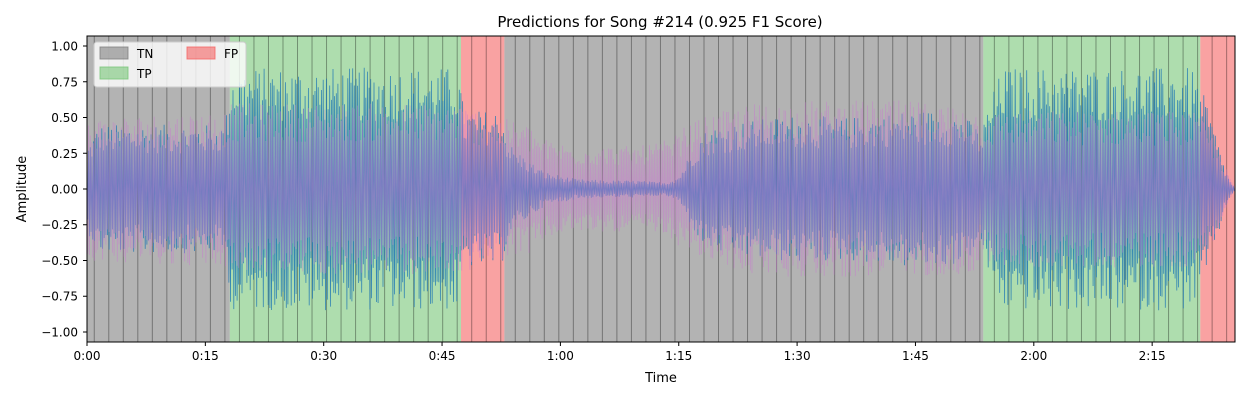 The width and height of the screenshot is (1250, 400). What do you see at coordinates (231, 54) in the screenshot?
I see `legend-label-fp: FP` at bounding box center [231, 54].